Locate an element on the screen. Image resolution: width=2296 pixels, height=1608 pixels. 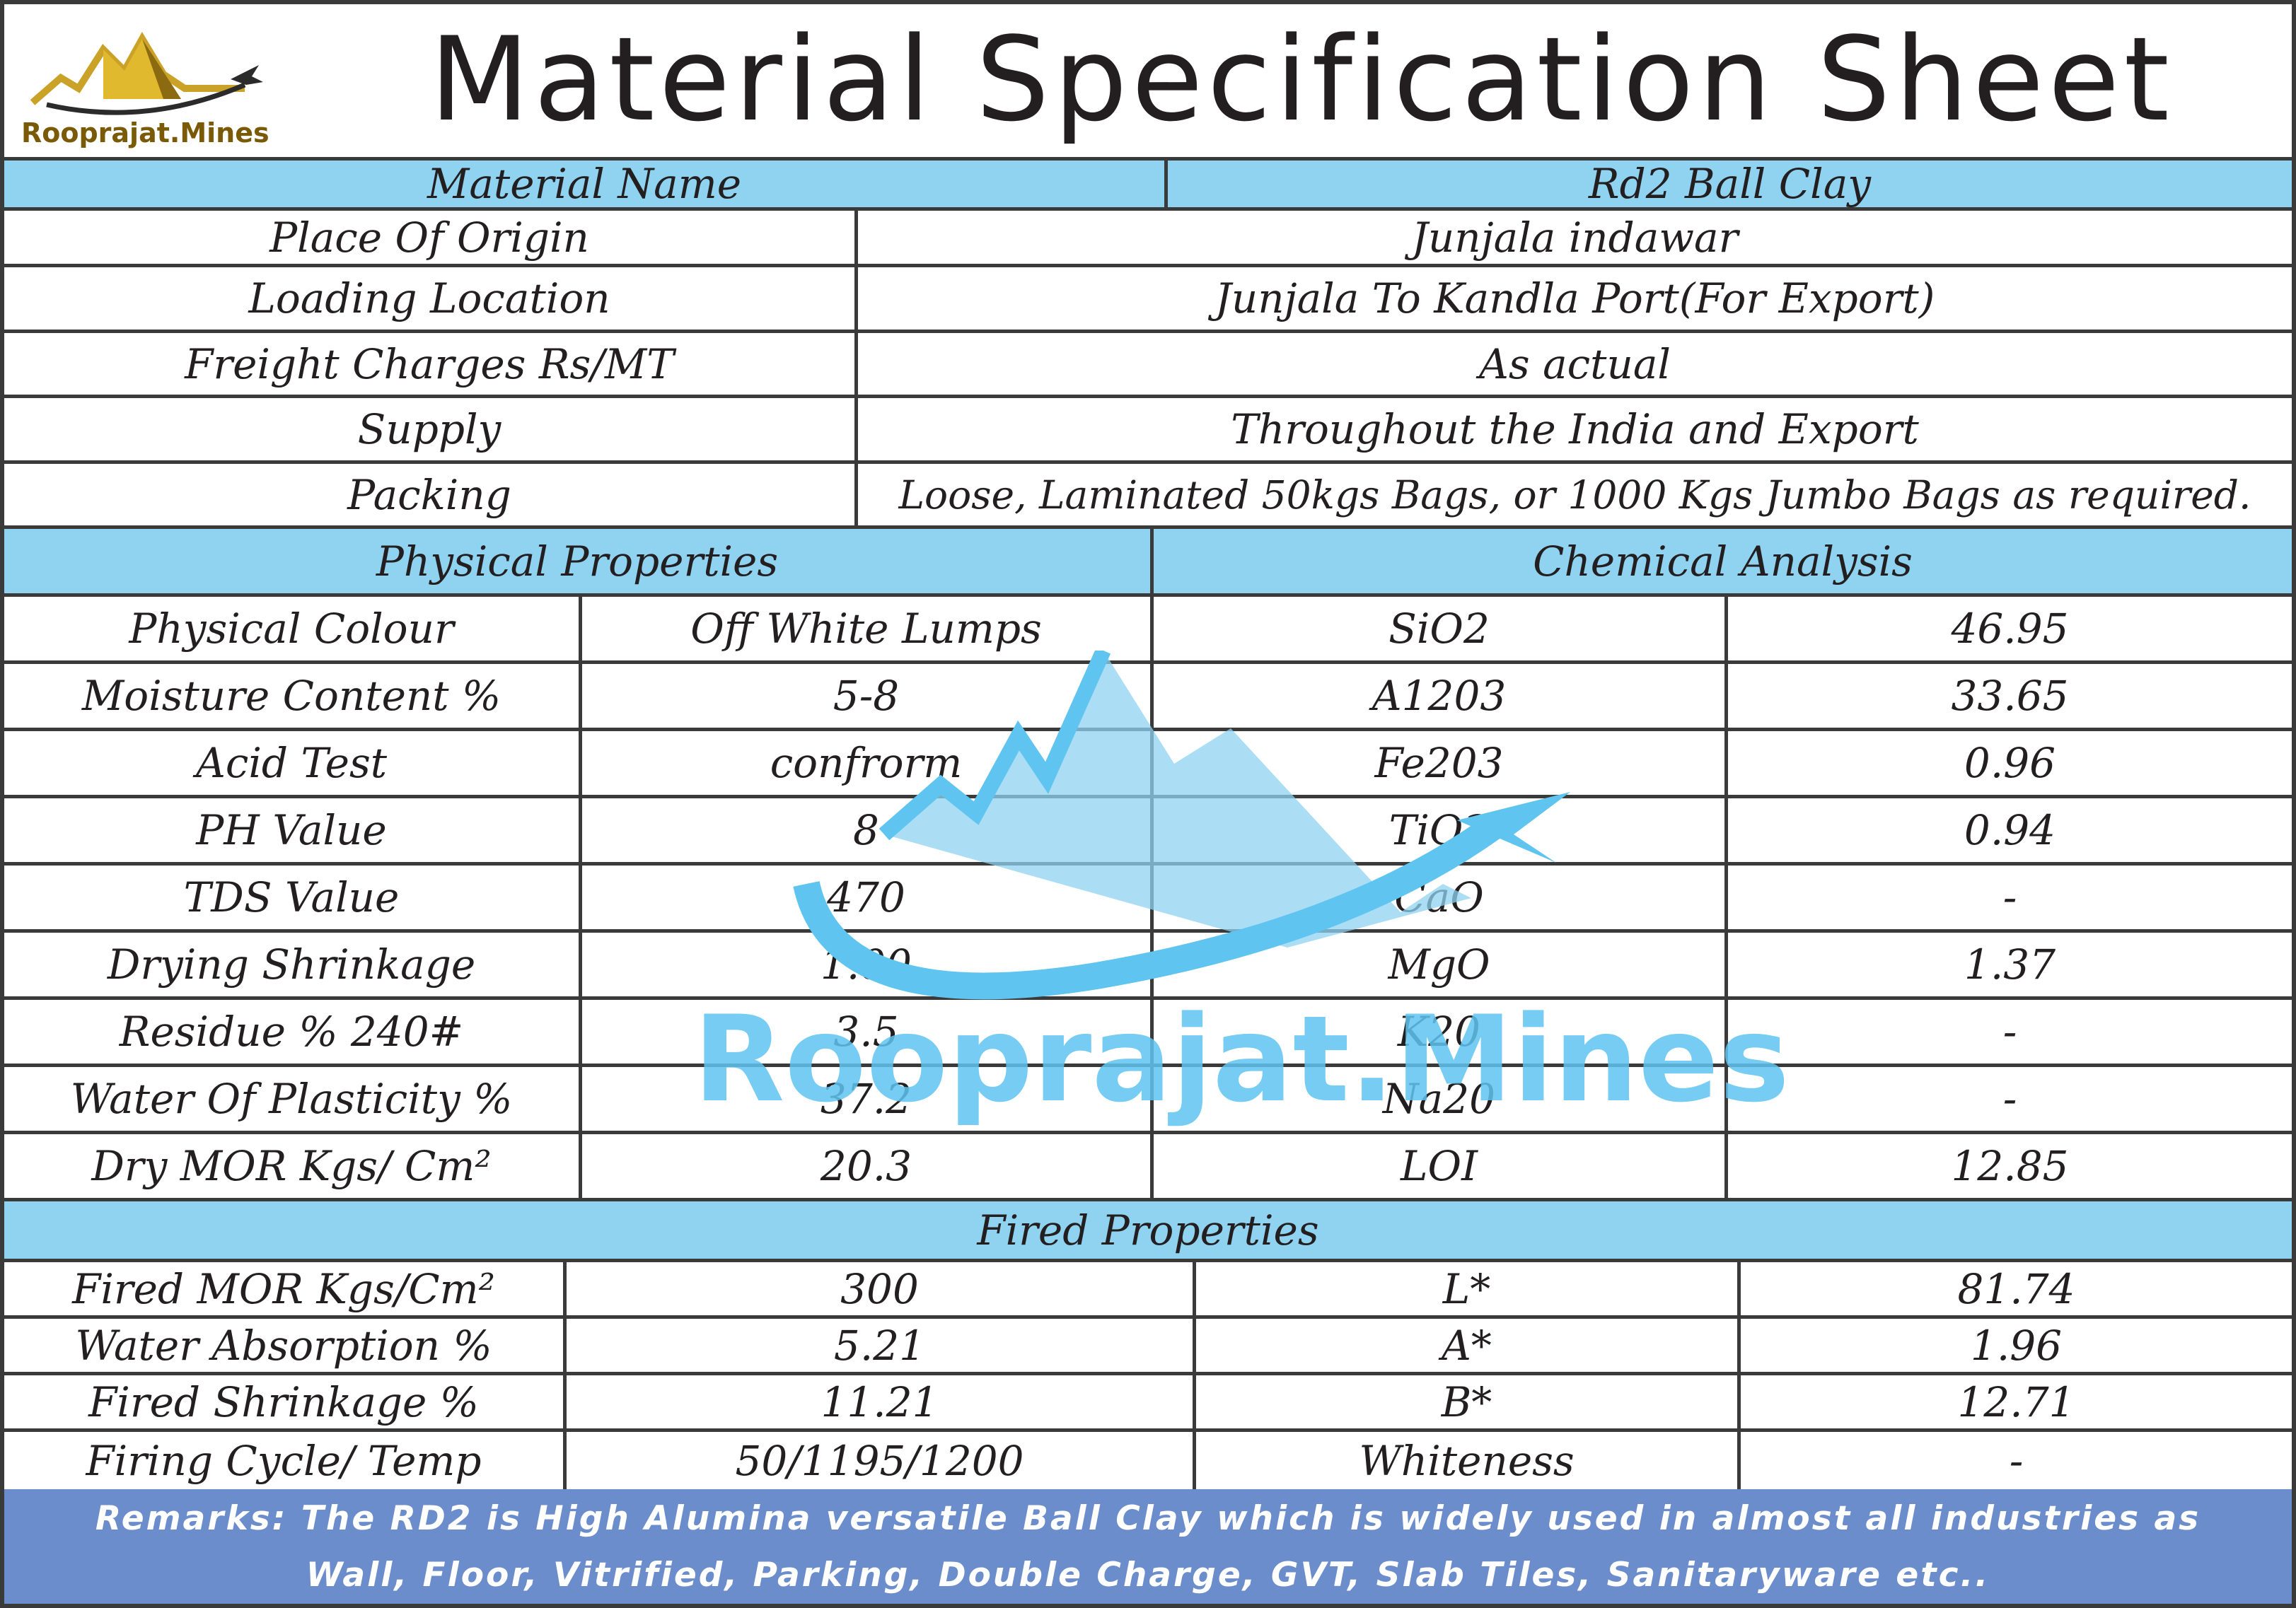
table-row: Fired Shrinkage % 11.21 B* 12.71 is located at coordinates (1148, 1403).